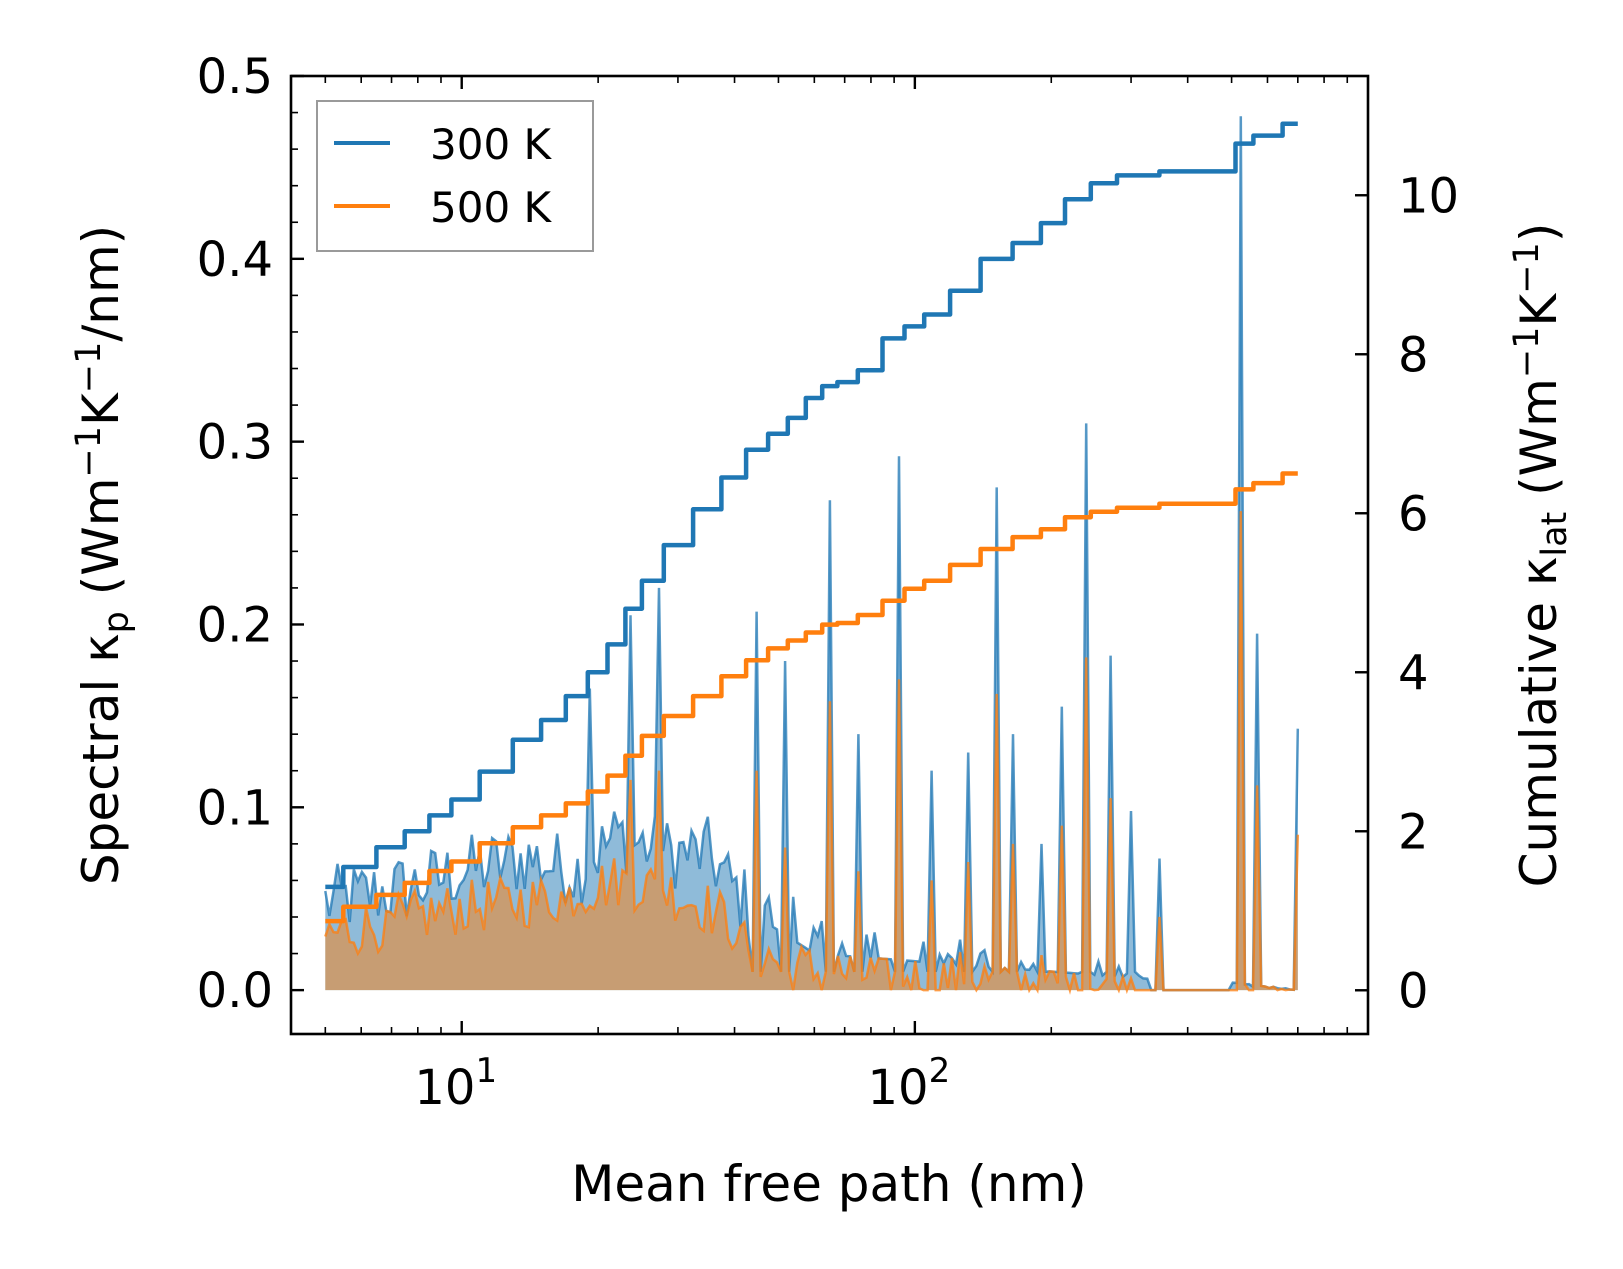 The height and width of the screenshot is (1269, 1623). Describe the element at coordinates (235, 808) in the screenshot. I see `y-left-tick-label: 0.1` at that location.